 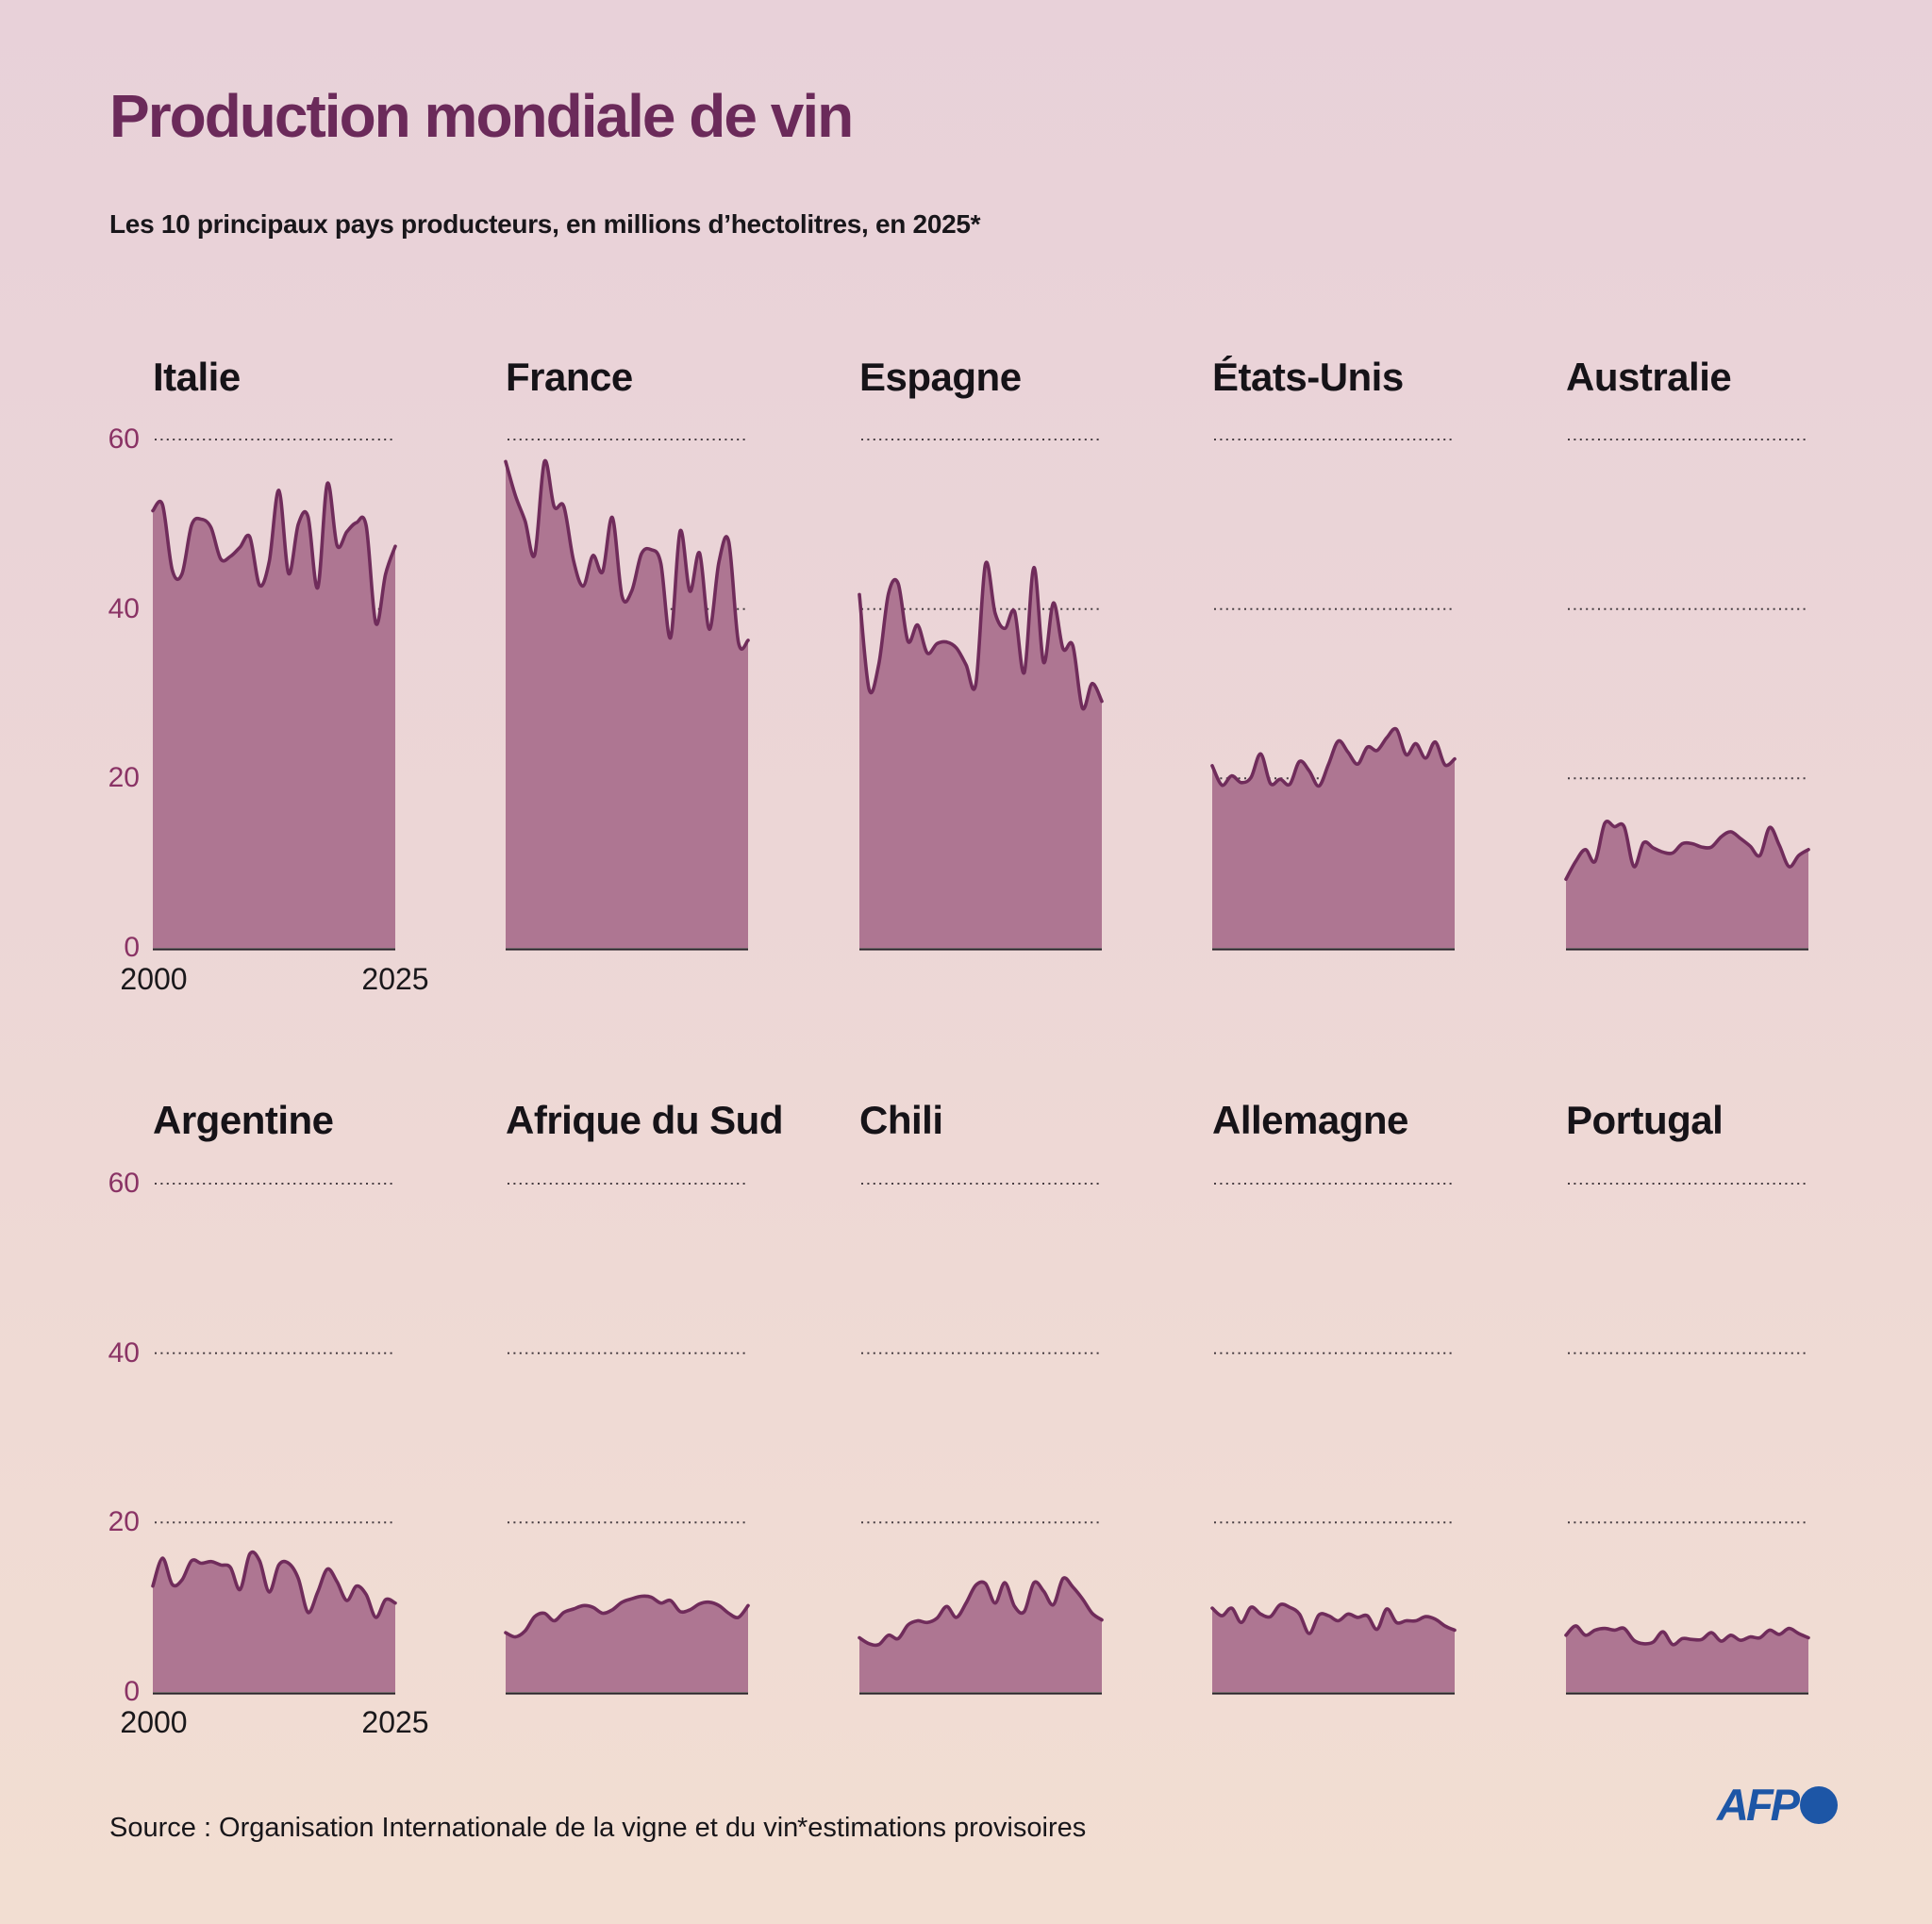 I want to click on chart-argentine: Argentine 60 40 20 0 2000 2025, so click(x=268, y=1428).